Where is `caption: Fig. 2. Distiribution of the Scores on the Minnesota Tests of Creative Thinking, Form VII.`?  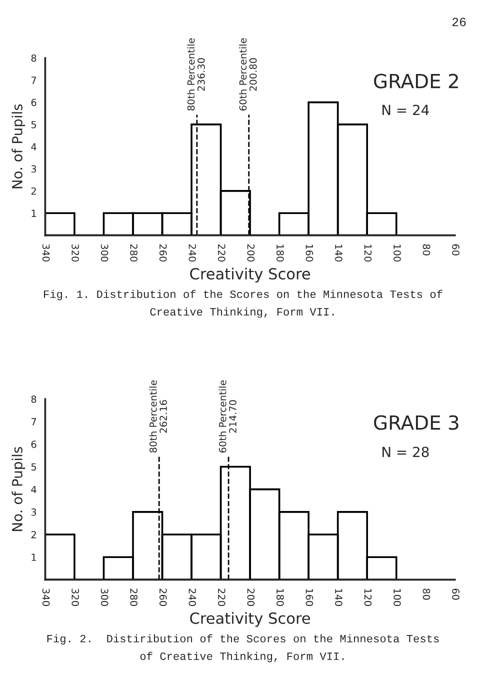 caption: Fig. 2. Distiribution of the Scores on the Minnesota Tests of Creative Thinking, Form VII. is located at coordinates (243, 648).